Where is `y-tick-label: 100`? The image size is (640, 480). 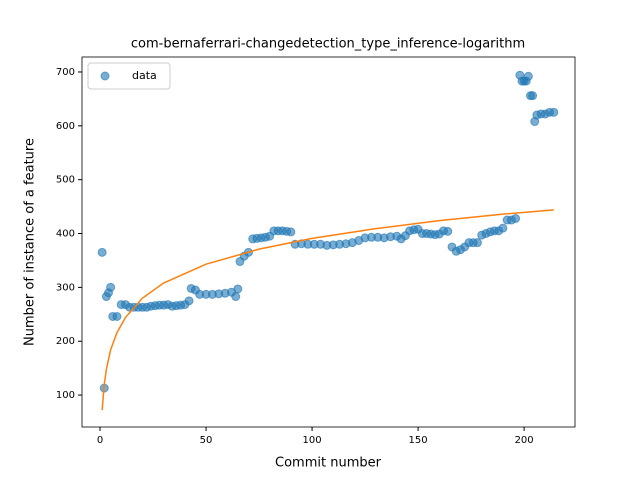
y-tick-label: 100 is located at coordinates (65, 395).